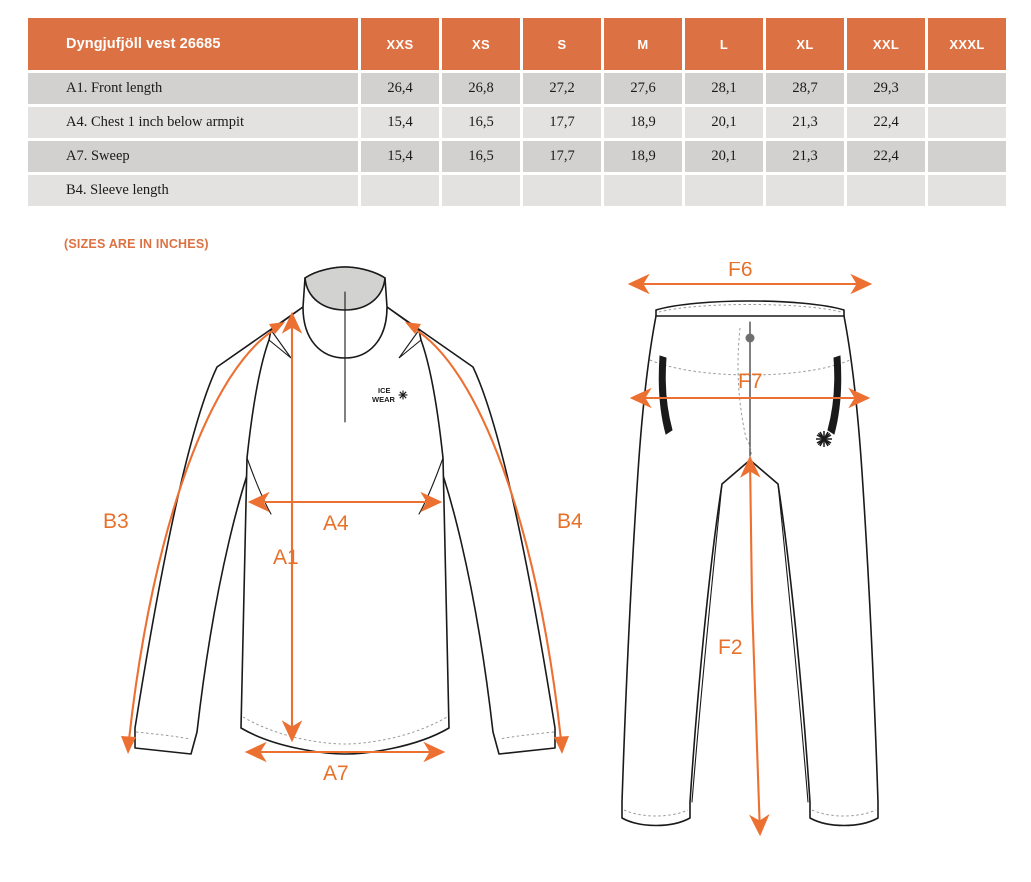 This screenshot has width=1031, height=882. Describe the element at coordinates (570, 521) in the screenshot. I see `b4-label: B4` at that location.